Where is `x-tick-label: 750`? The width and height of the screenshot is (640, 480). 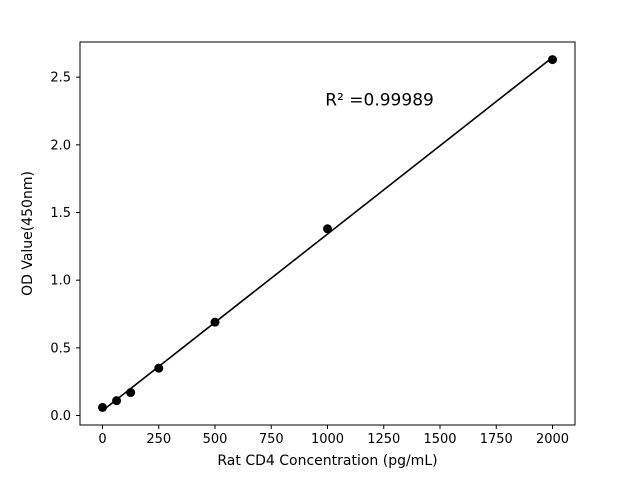 x-tick-label: 750 is located at coordinates (271, 439).